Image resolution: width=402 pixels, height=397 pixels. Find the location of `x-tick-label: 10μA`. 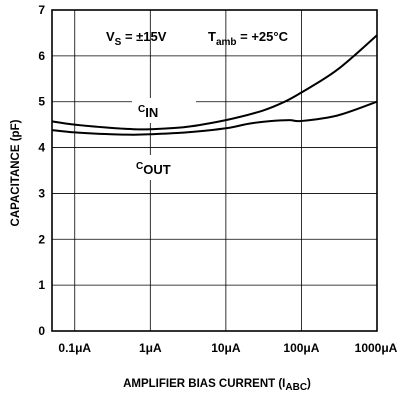

x-tick-label: 10μA is located at coordinates (226, 348).